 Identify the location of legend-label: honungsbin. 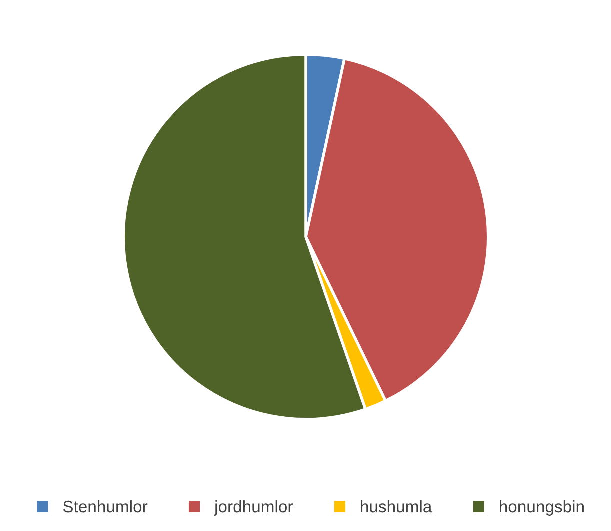
(542, 508).